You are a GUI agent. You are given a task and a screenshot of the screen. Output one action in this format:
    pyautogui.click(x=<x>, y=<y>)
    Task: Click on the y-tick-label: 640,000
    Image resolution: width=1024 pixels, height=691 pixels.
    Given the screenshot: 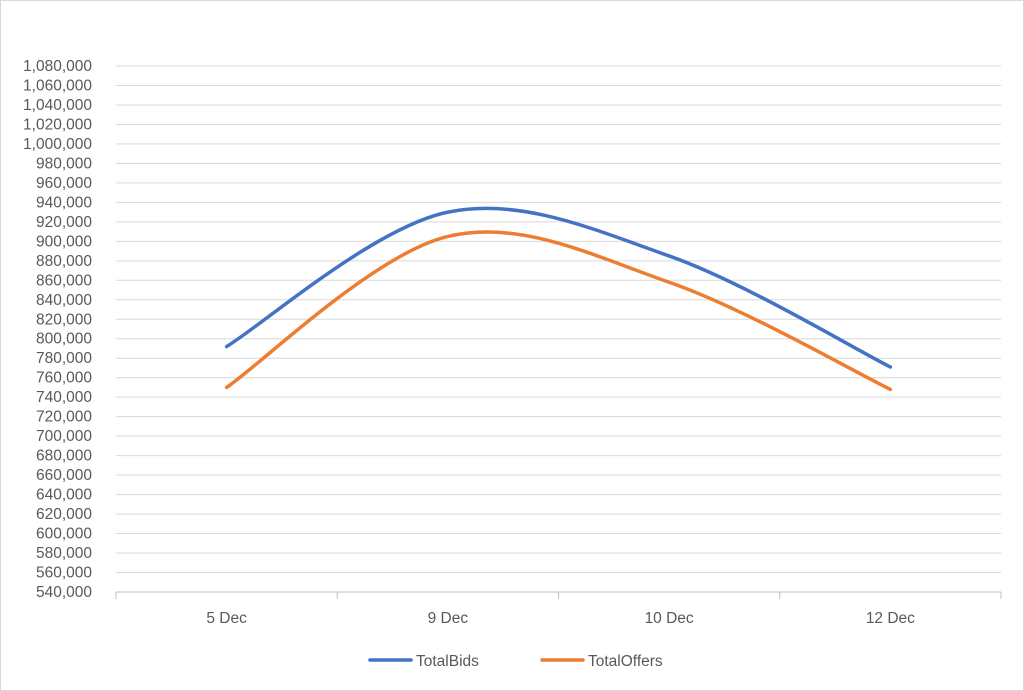 What is the action you would take?
    pyautogui.click(x=64, y=495)
    